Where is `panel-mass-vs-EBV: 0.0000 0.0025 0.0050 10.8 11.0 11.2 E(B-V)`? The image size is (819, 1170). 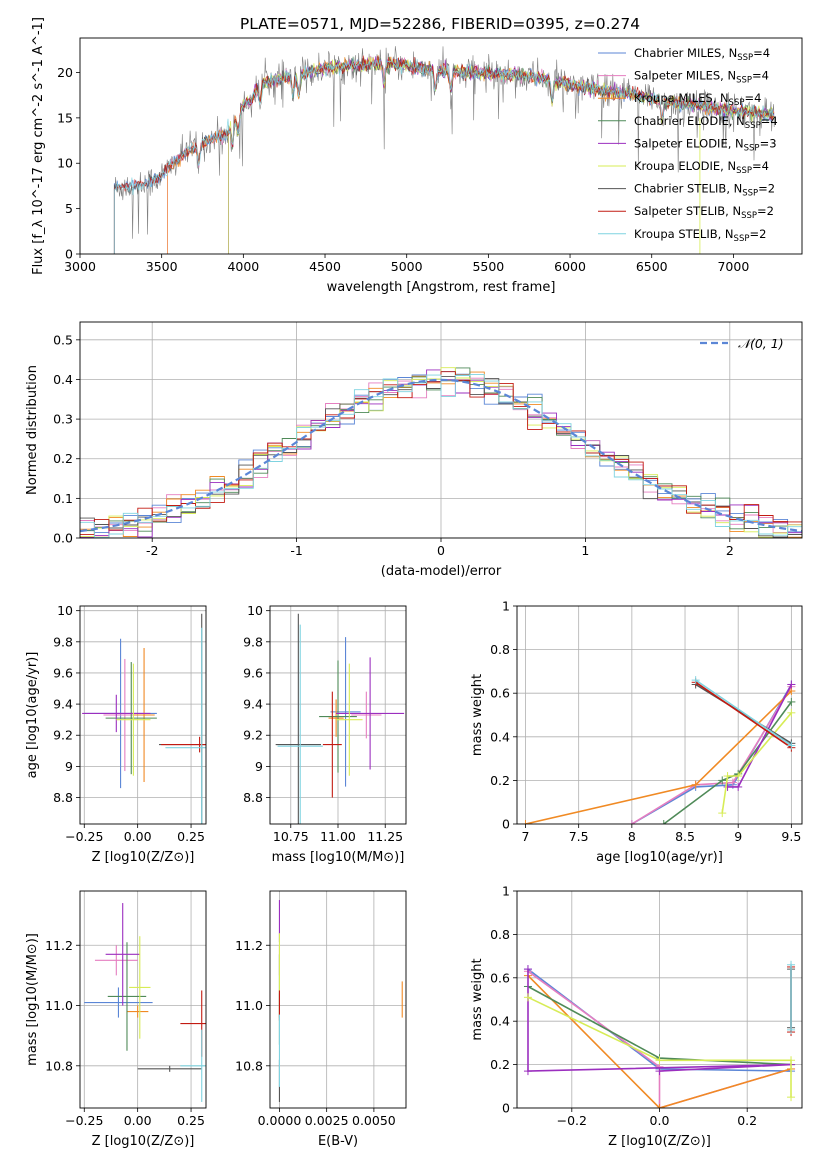
panel-mass-vs-EBV: 0.0000 0.0025 0.0050 10.8 11.0 11.2 E(B-V) is located at coordinates (321, 1019).